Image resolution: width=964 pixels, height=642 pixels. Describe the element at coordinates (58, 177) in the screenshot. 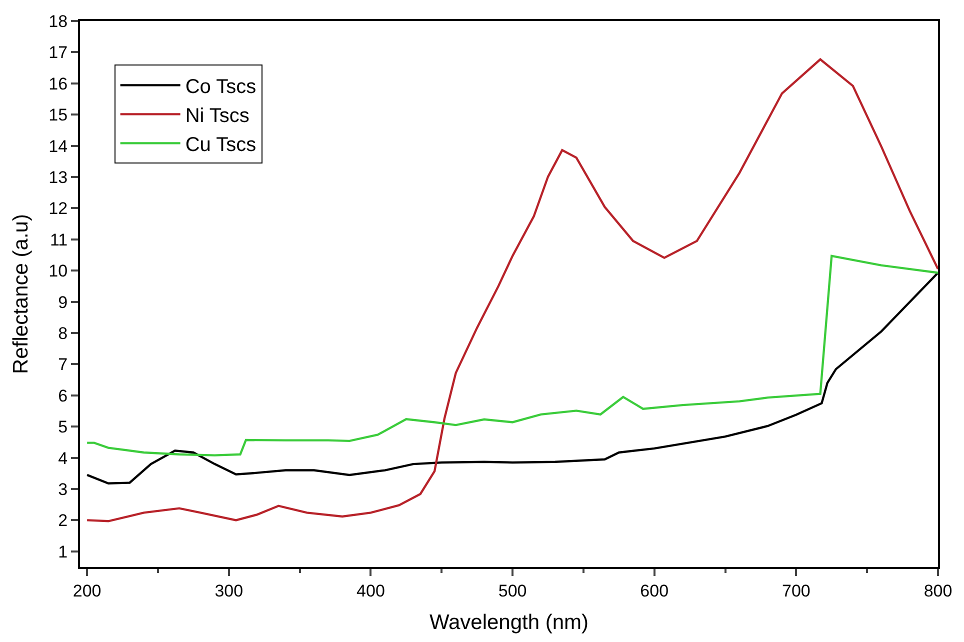

I see `y-tick-label: 13` at that location.